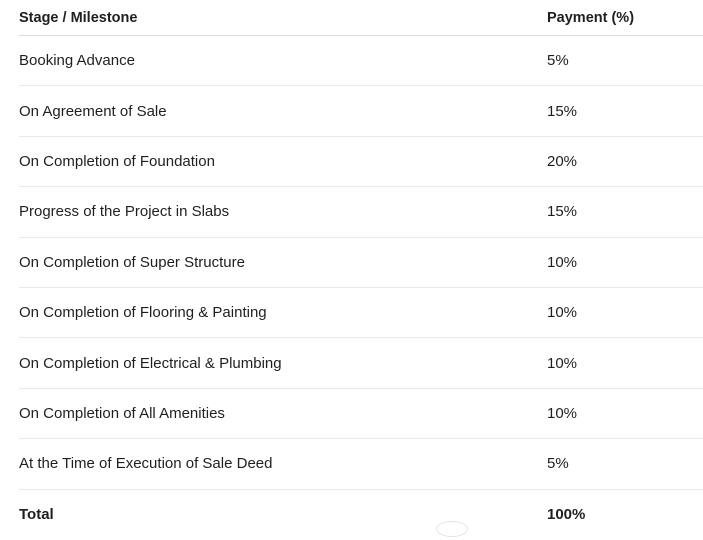 This screenshot has height=540, width=703. What do you see at coordinates (562, 161) in the screenshot?
I see `payment-cell: 20%` at bounding box center [562, 161].